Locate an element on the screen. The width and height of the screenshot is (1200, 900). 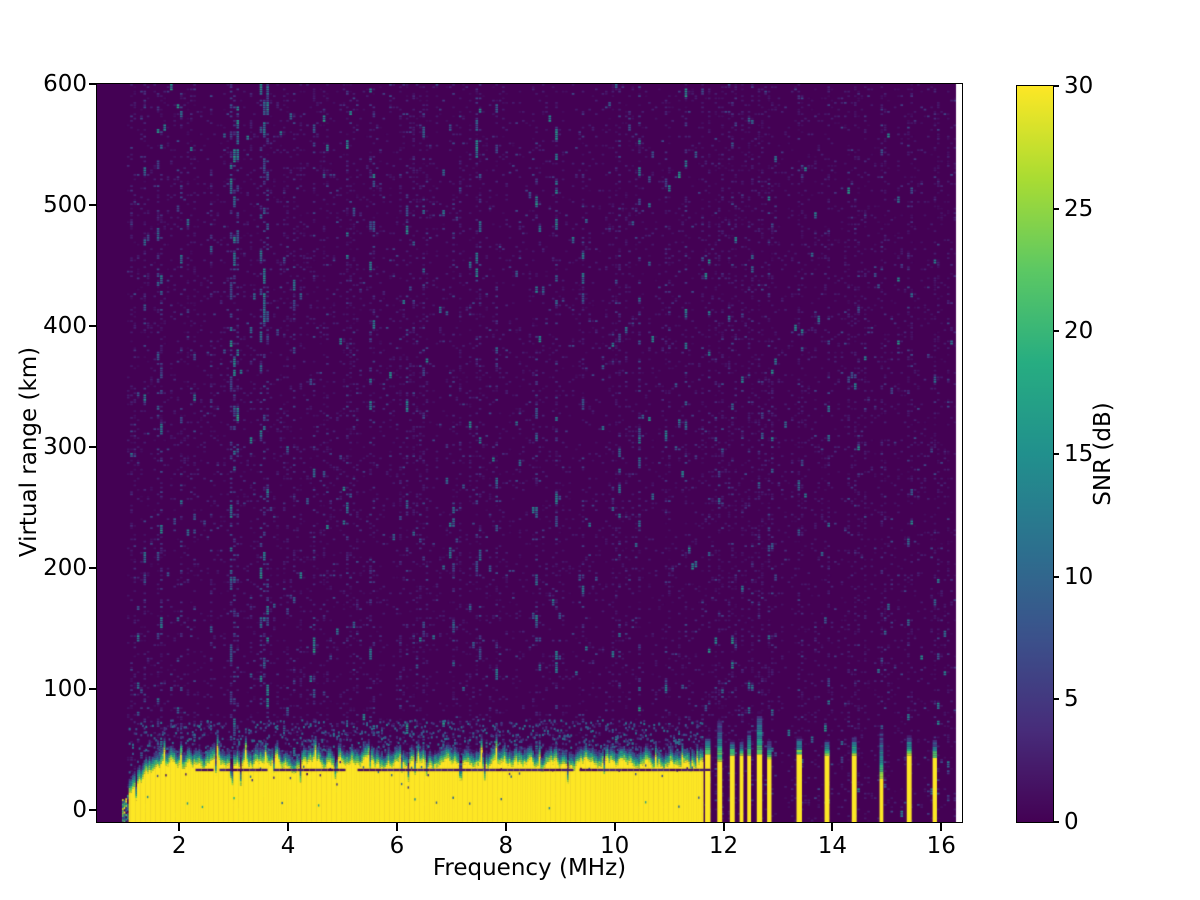
colorbar-tick-label: 30 is located at coordinates (1079, 86).